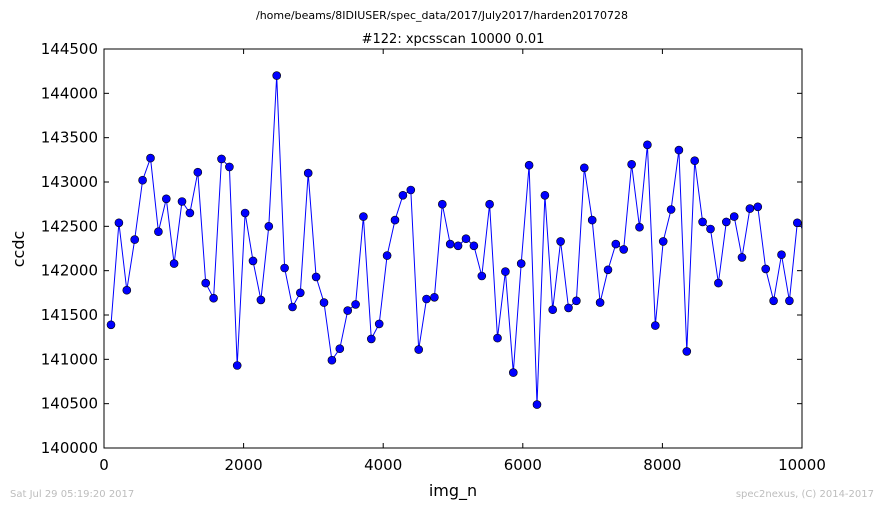  I want to click on chart-title: #122: xpcsscan 10000 0.01, so click(453, 39).